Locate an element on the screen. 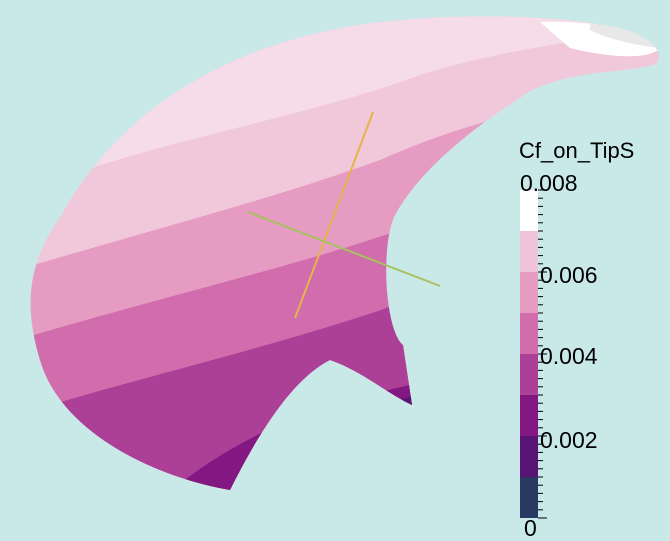 The width and height of the screenshot is (670, 541). colorbar-tick-label: 0.004 is located at coordinates (569, 356).